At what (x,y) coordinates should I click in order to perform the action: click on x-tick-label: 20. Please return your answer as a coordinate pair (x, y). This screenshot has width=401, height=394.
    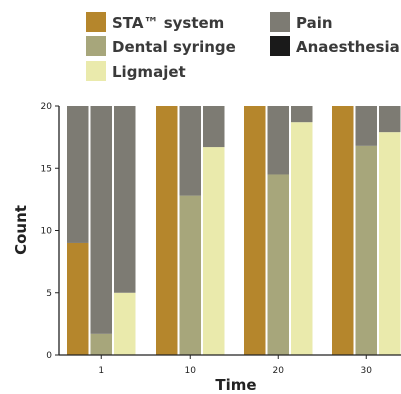
    Looking at the image, I should click on (279, 371).